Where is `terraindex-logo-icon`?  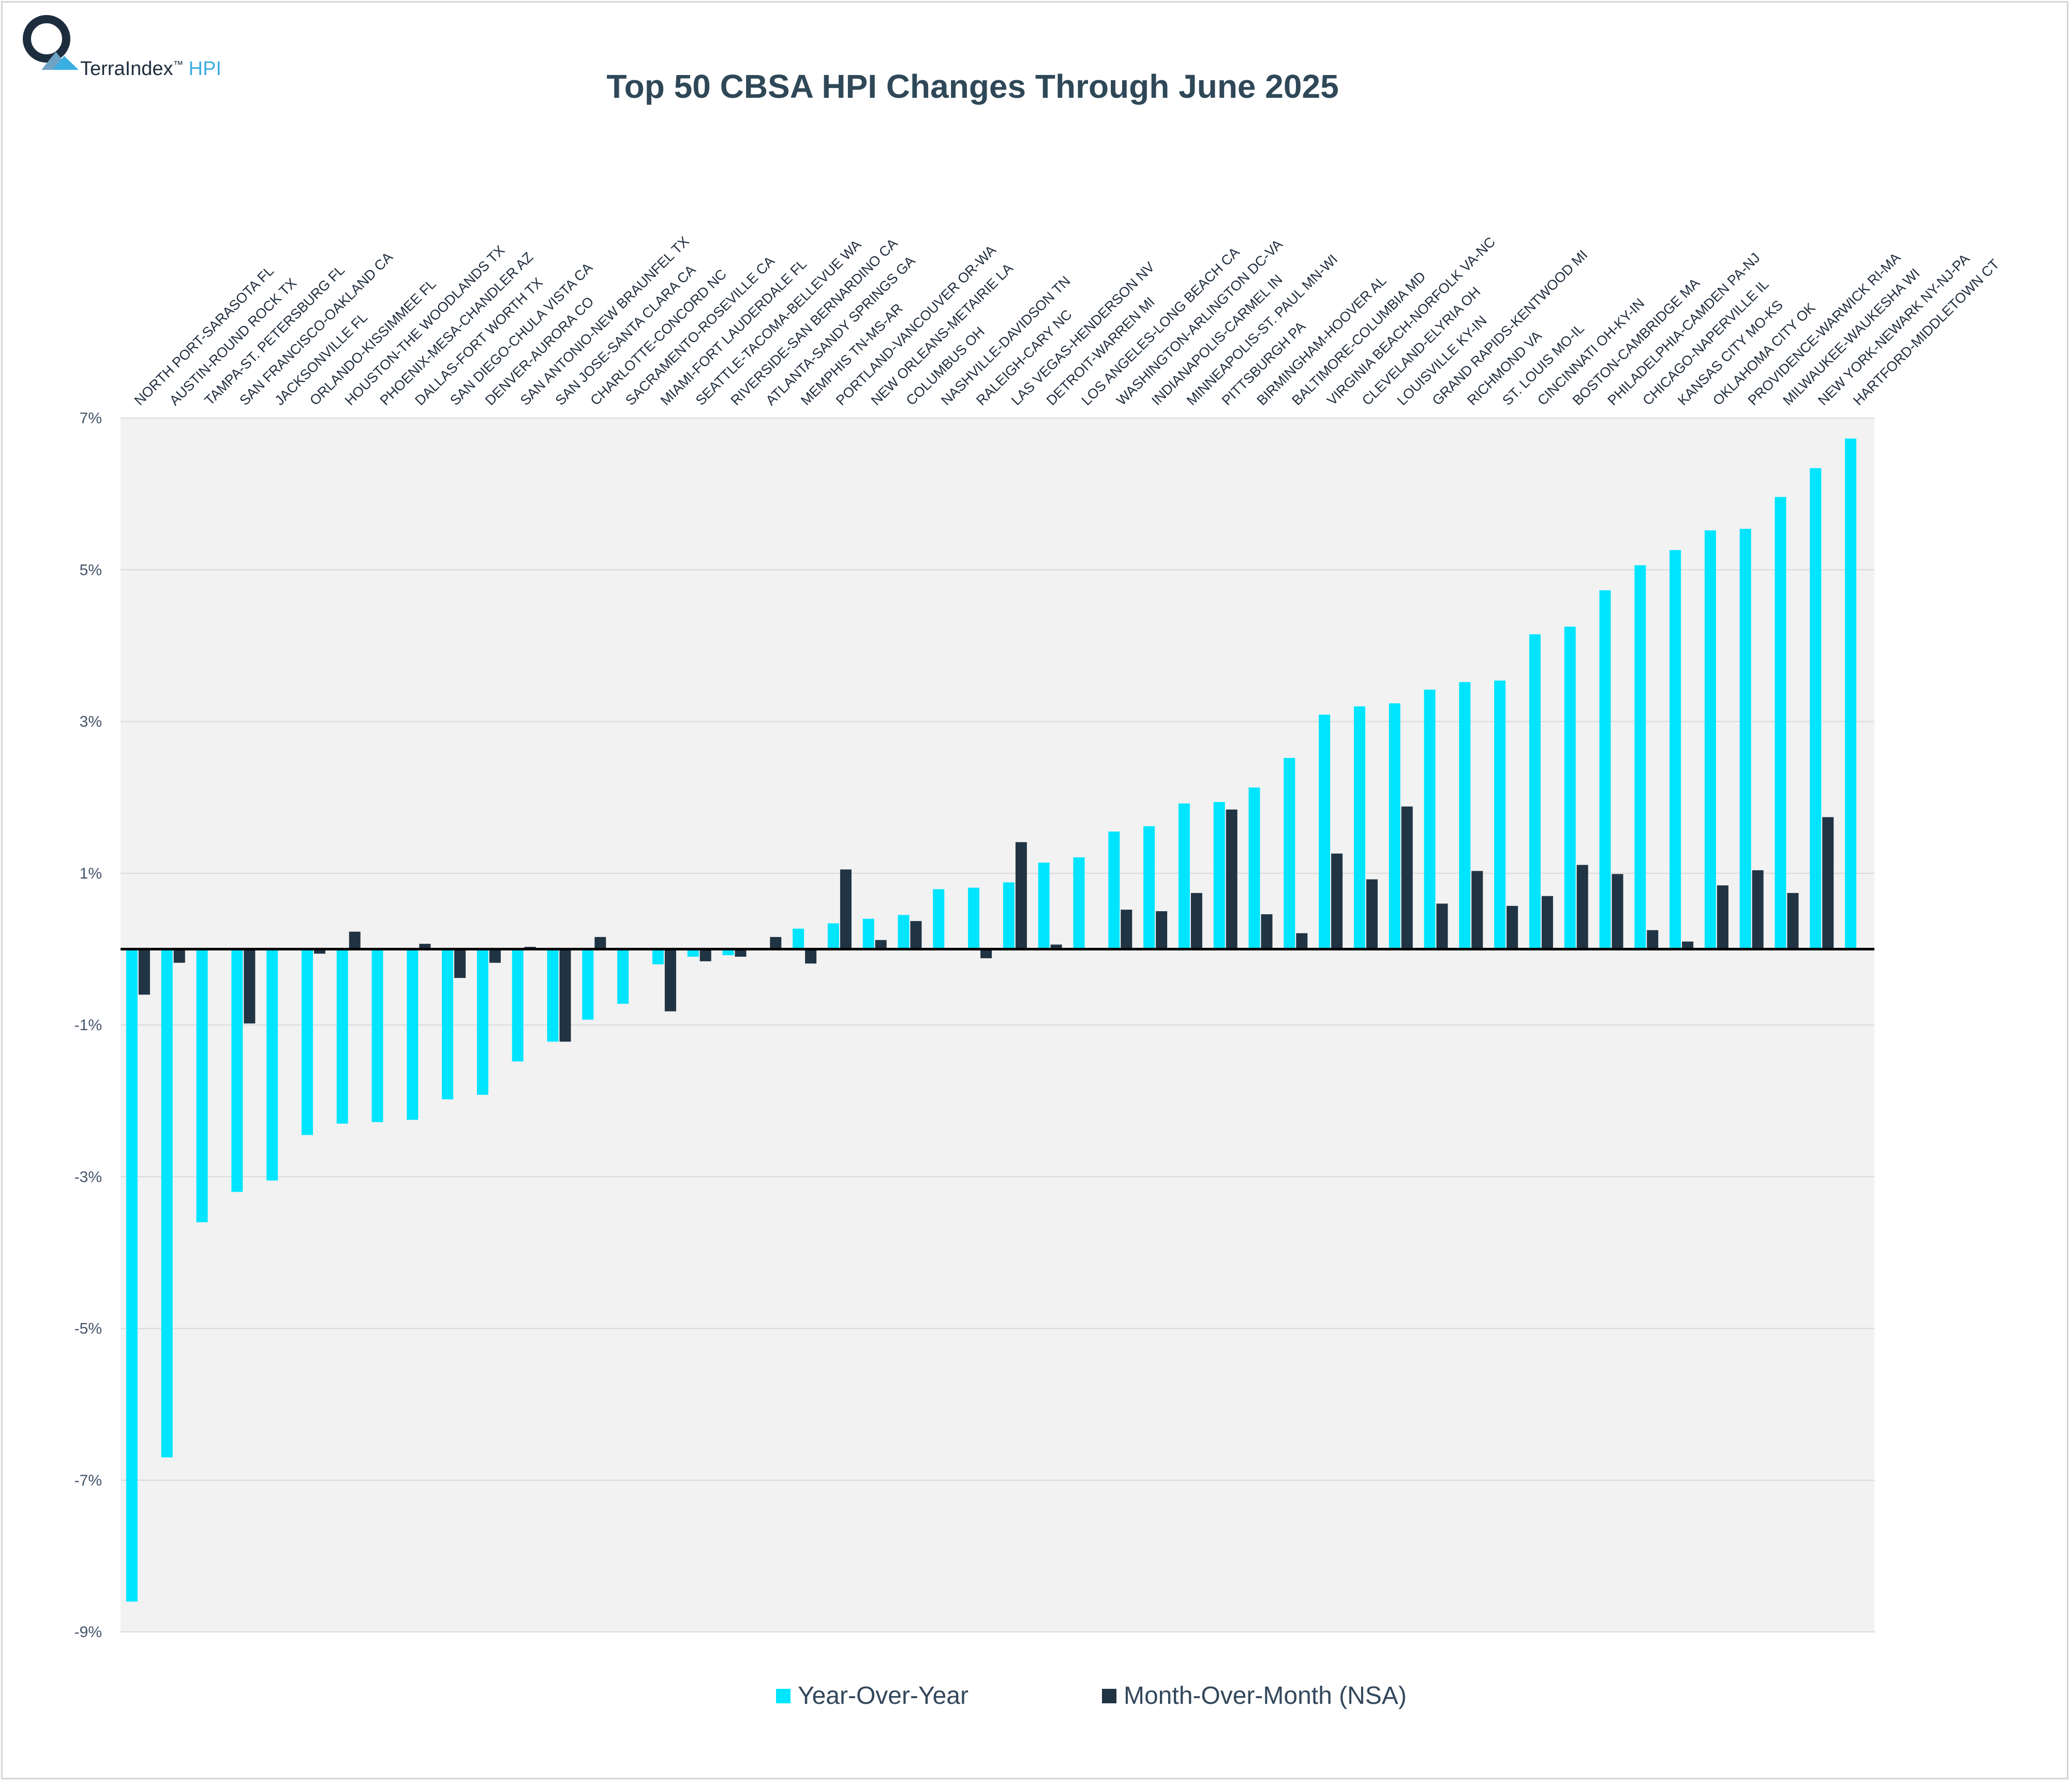
terraindex-logo-icon is located at coordinates (51, 42).